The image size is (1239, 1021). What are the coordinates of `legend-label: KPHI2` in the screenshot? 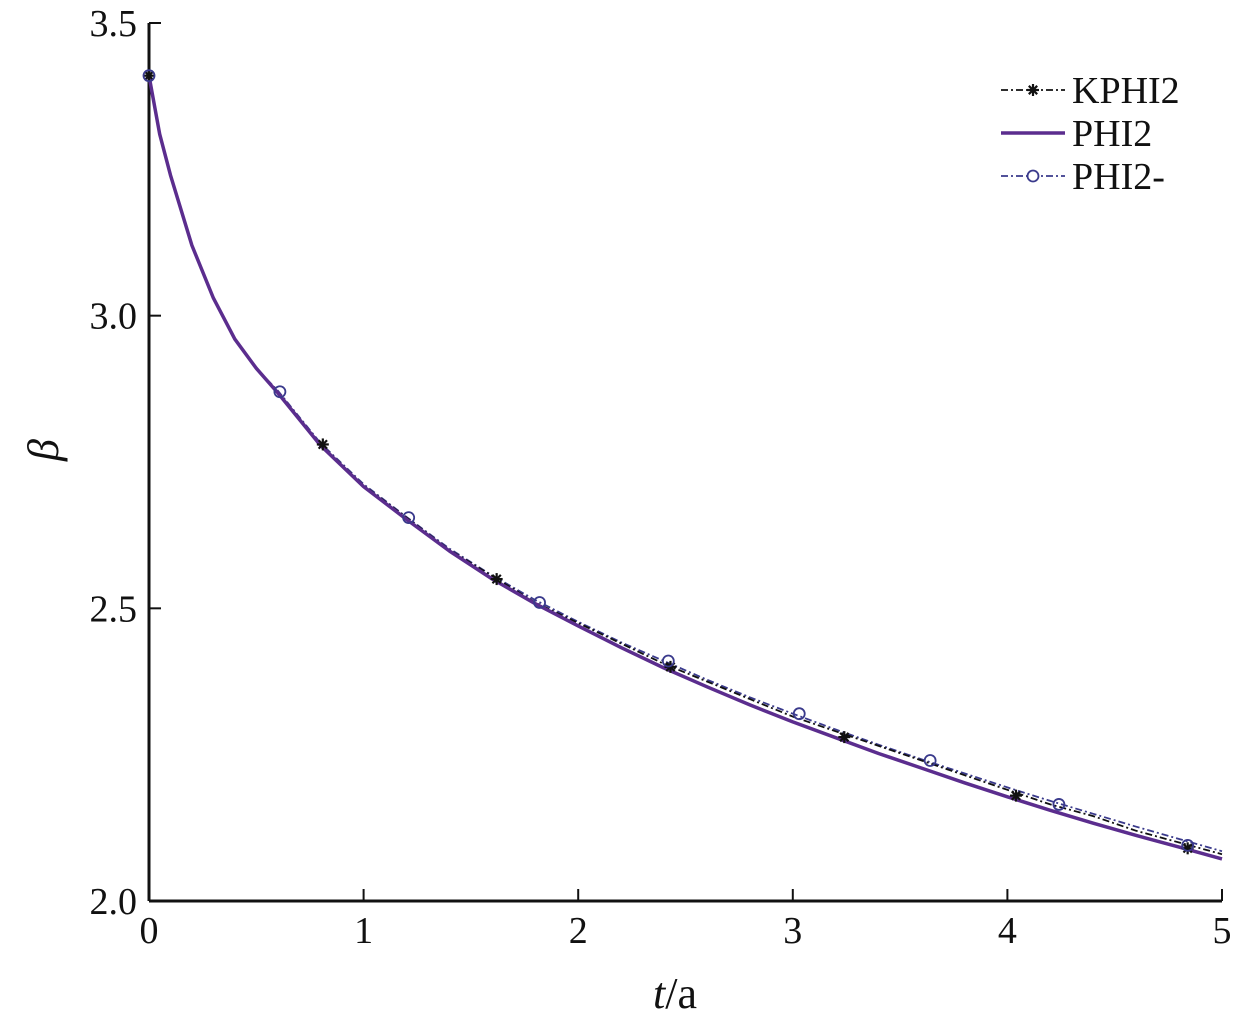 It's located at (1126, 91).